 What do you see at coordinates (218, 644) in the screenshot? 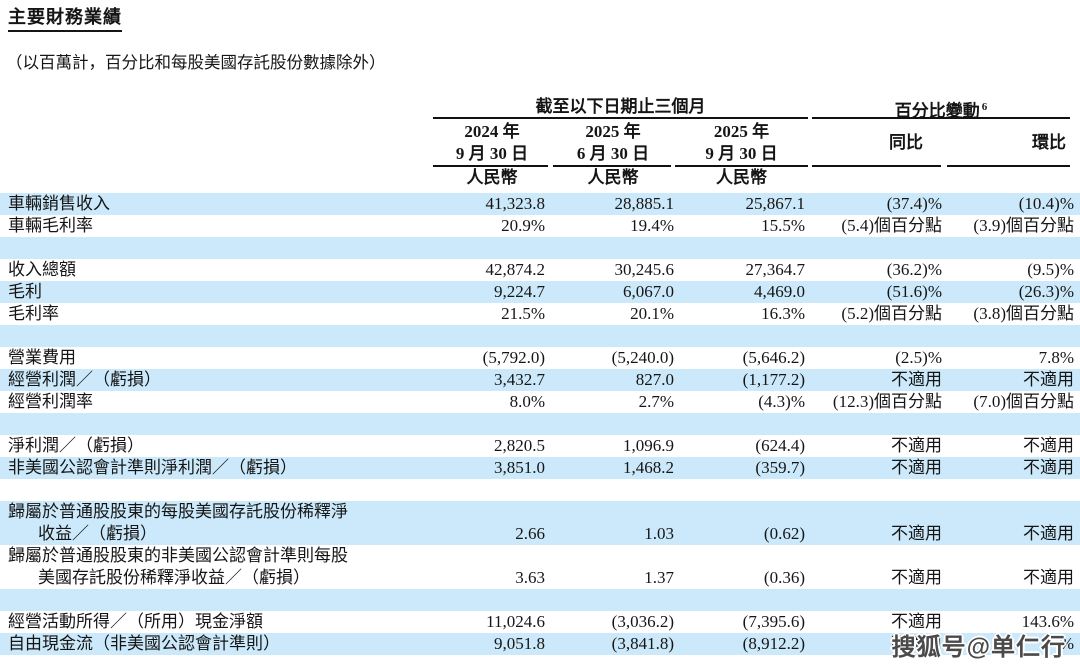
I see `row-label: 自由現金流（非美國公認會計準則）` at bounding box center [218, 644].